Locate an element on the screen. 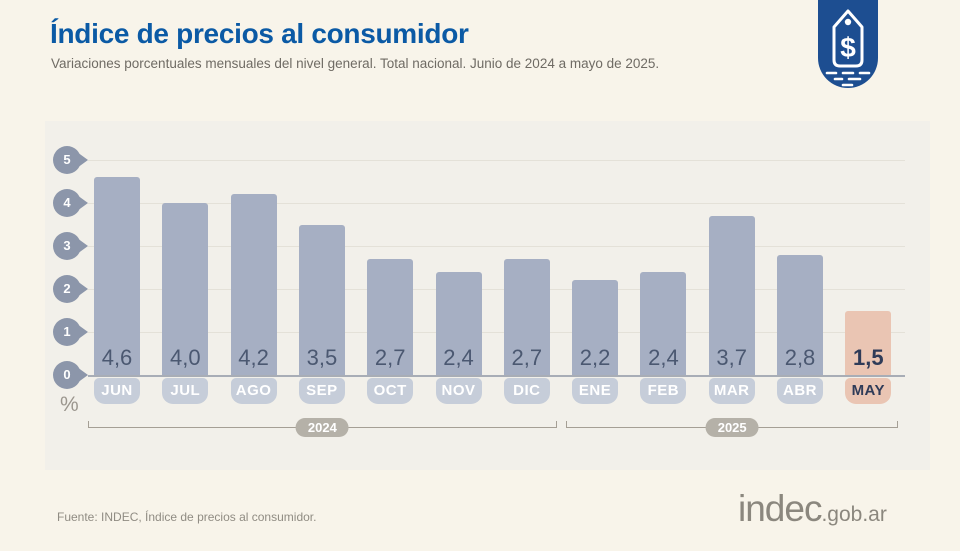 Image resolution: width=960 pixels, height=551 pixels. bar-feb: 2,4 is located at coordinates (663, 323).